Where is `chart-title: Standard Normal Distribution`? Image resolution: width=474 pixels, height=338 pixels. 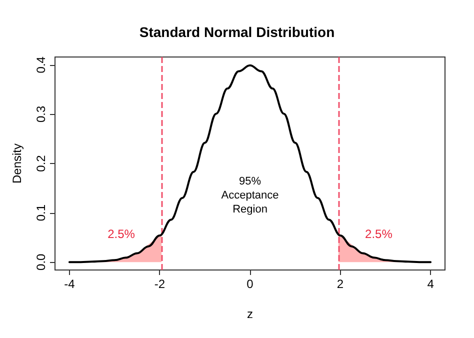 chart-title: Standard Normal Distribution is located at coordinates (237, 32).